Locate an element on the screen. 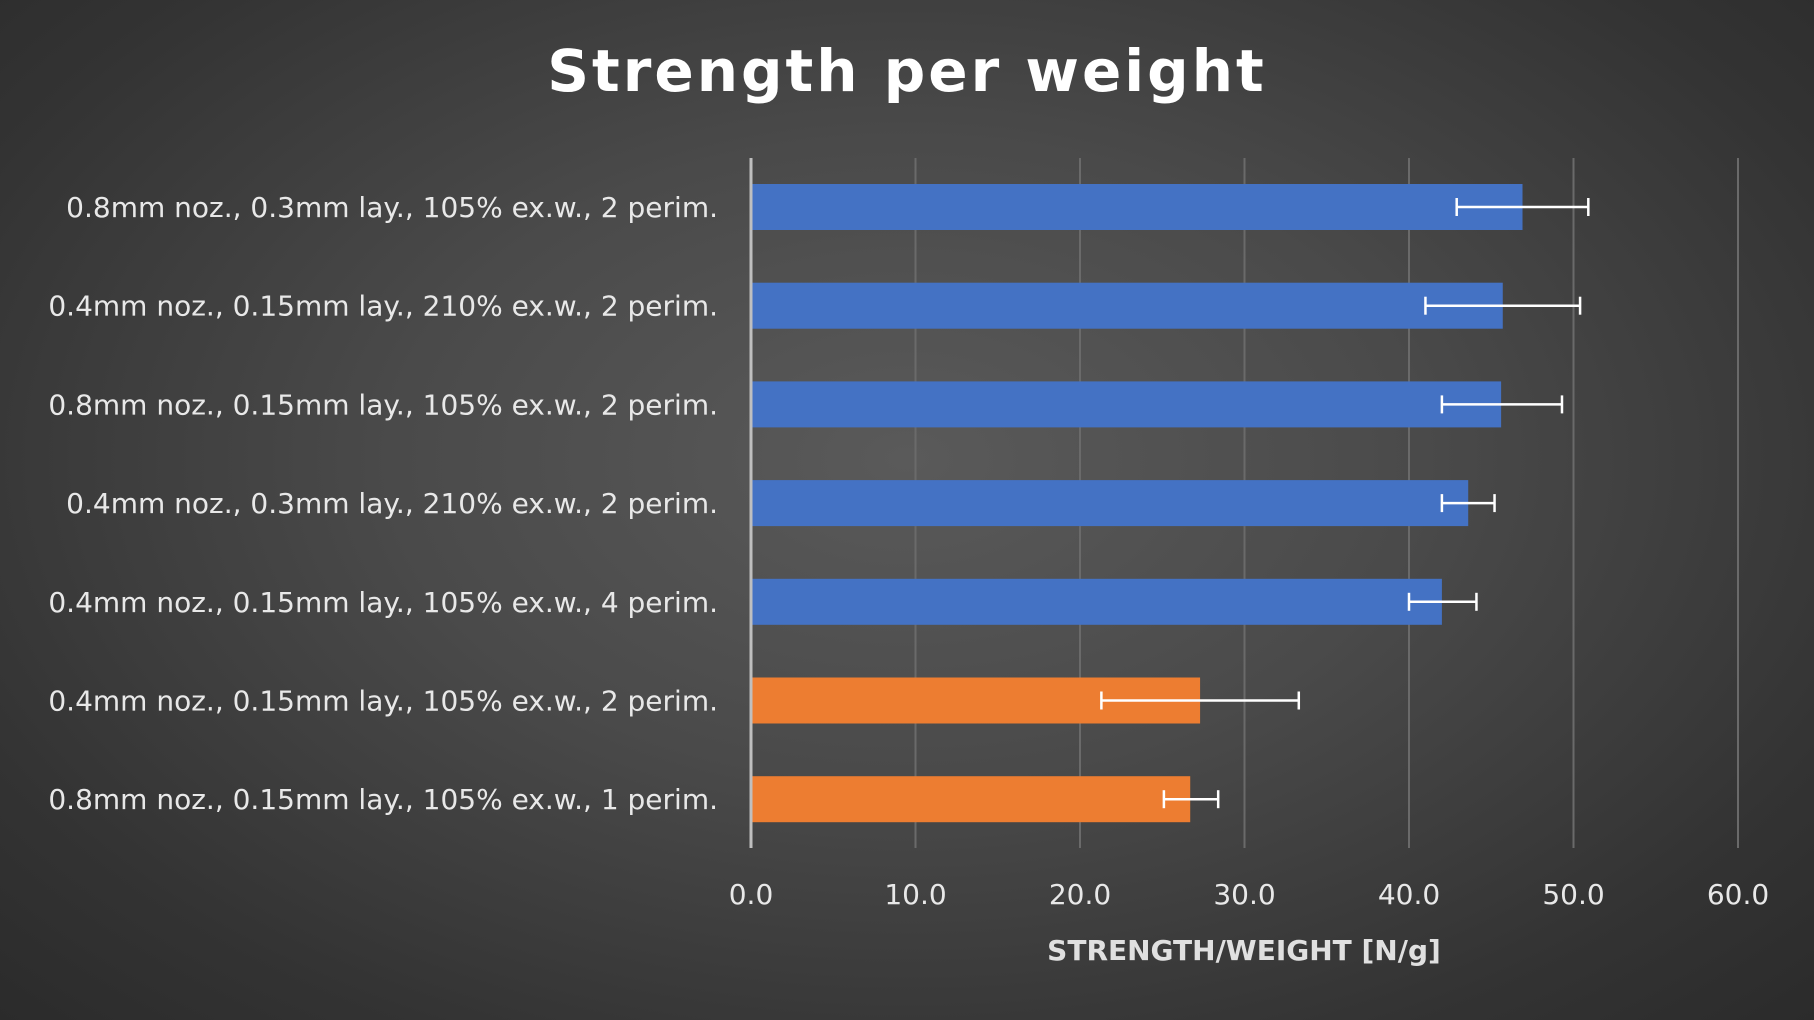  x-tick-label: 10.0 is located at coordinates (915, 894).